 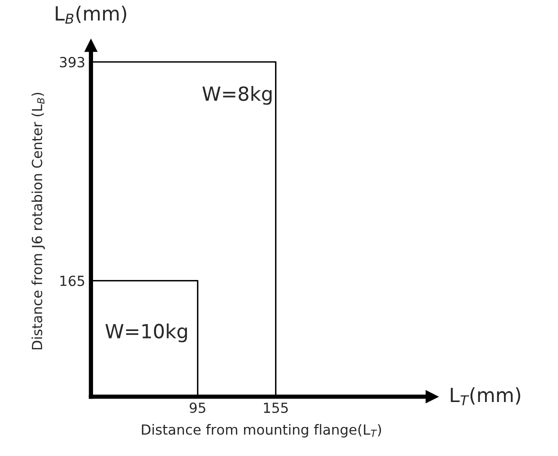 What do you see at coordinates (91, 15) in the screenshot?
I see `text: L$_{B}$(mm)` at bounding box center [91, 15].